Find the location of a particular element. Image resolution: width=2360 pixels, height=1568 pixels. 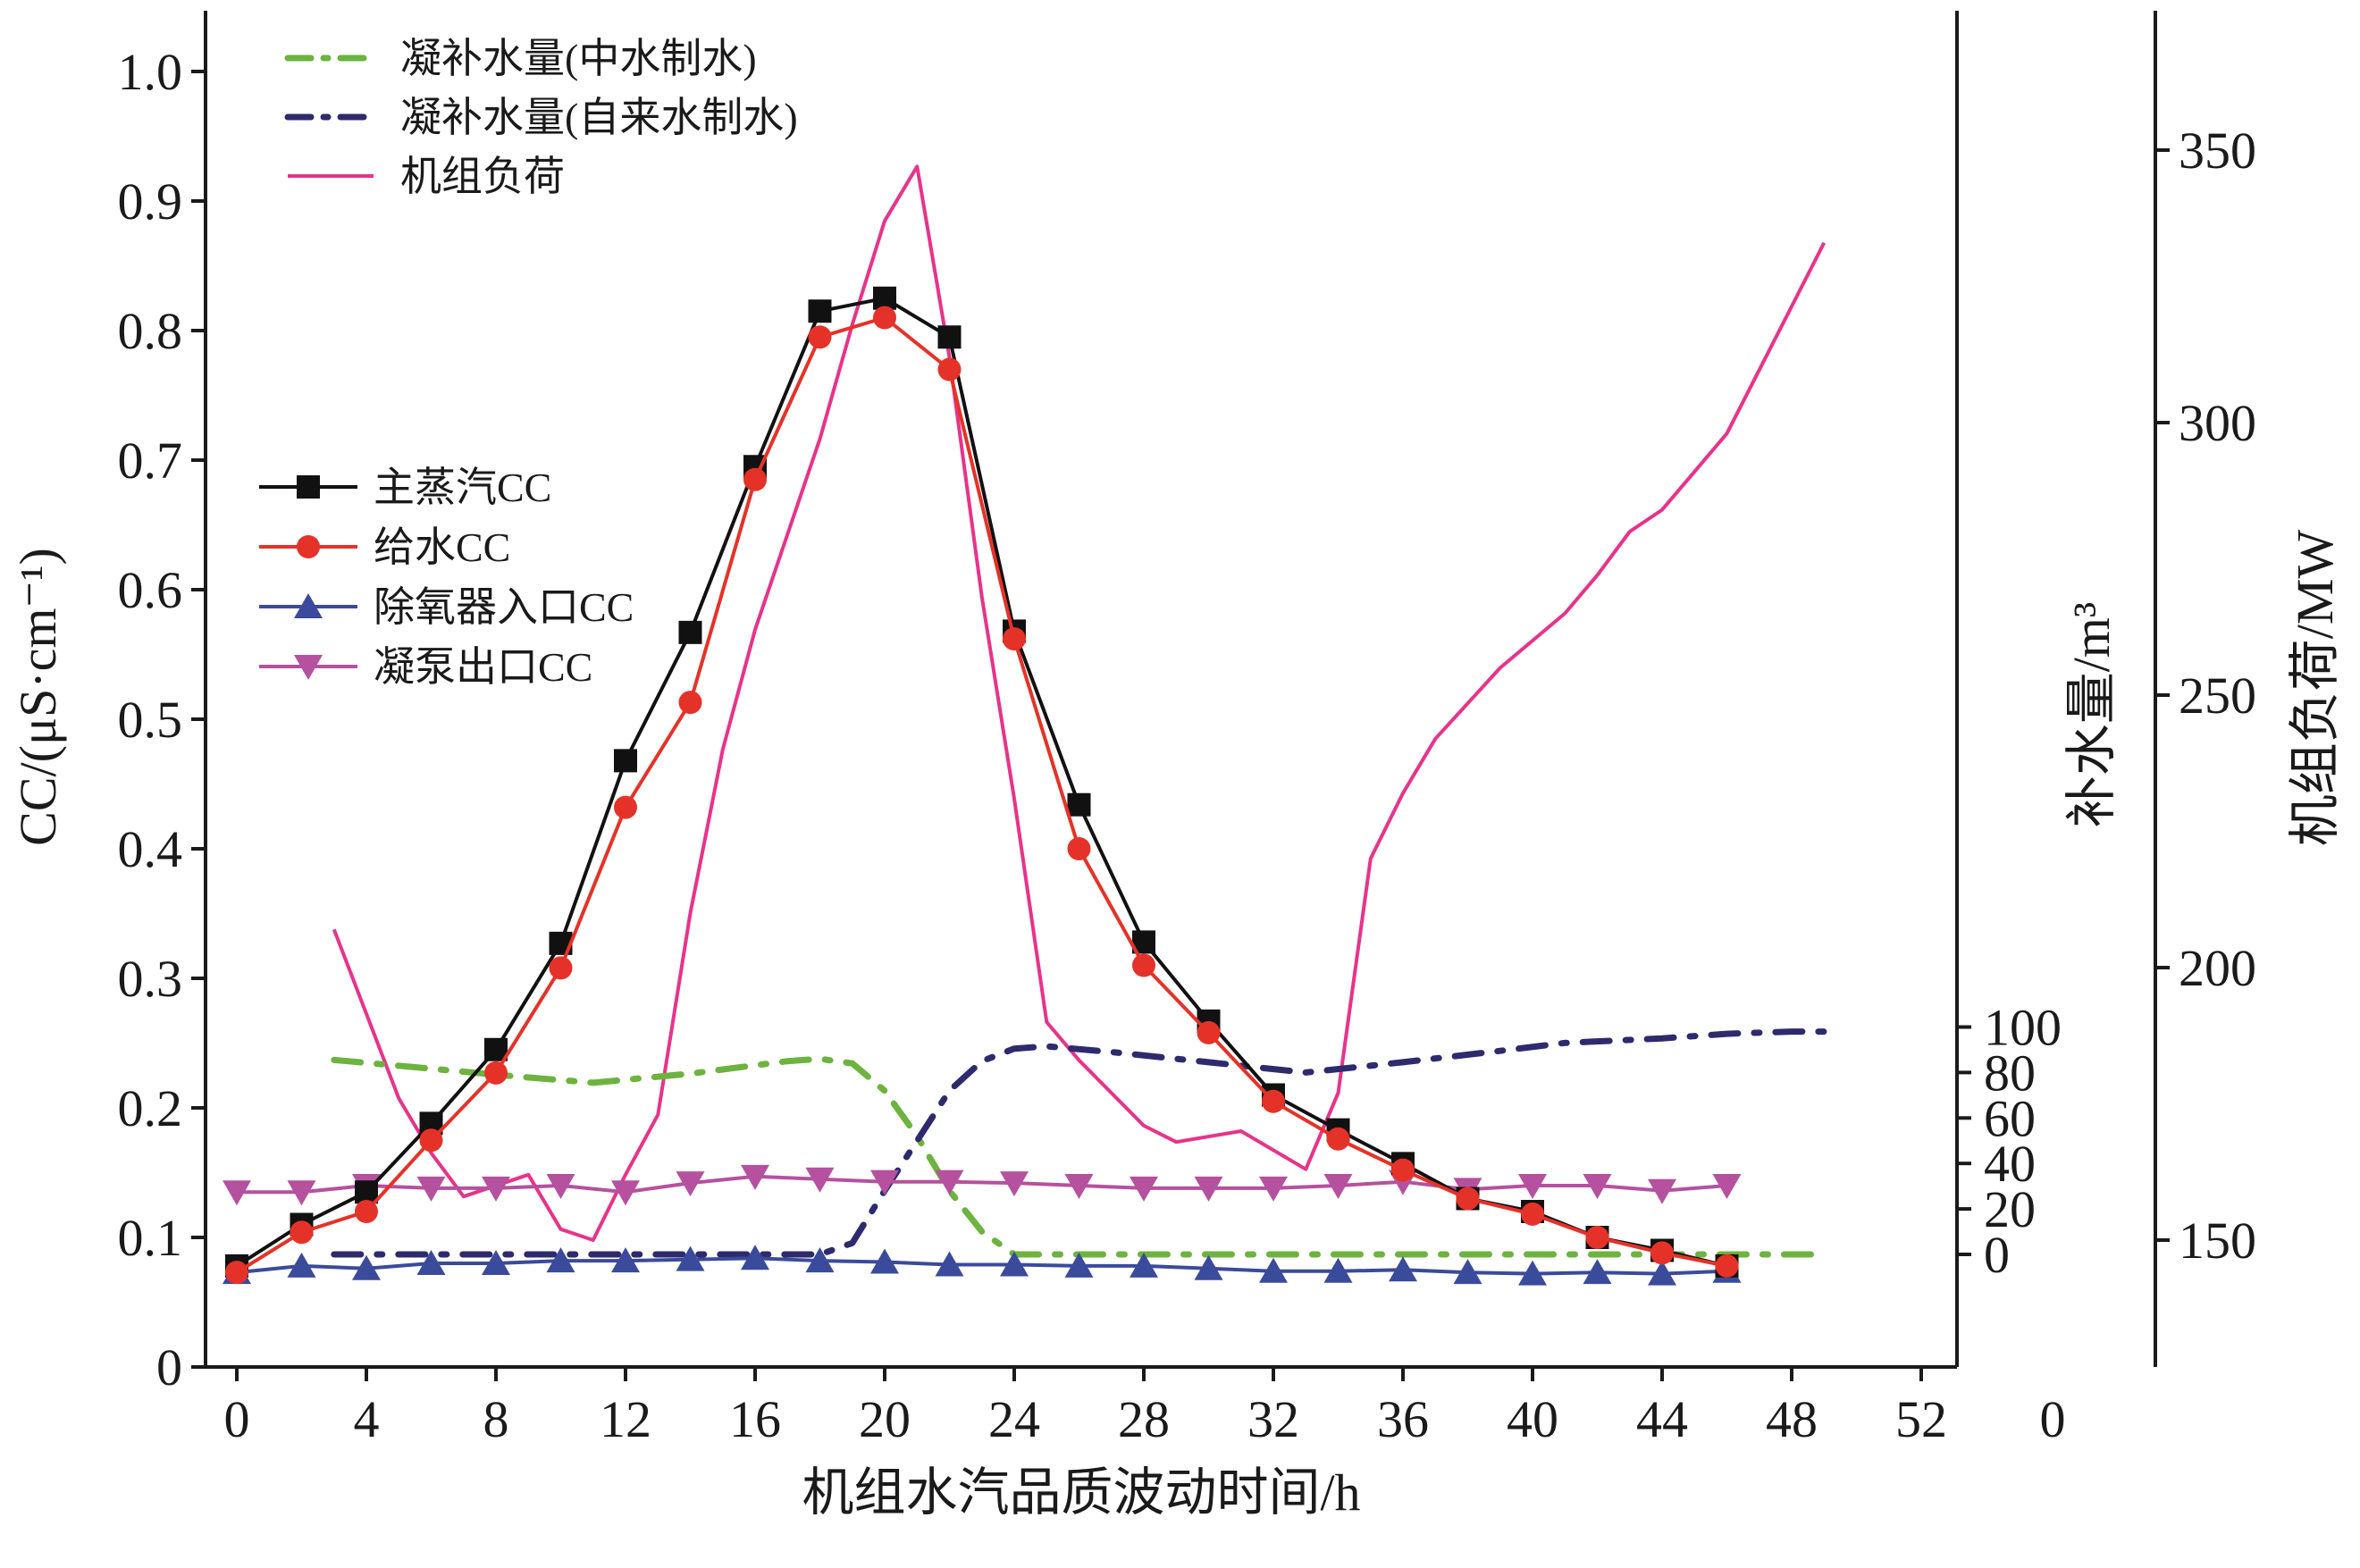

y2-tick-label: 60 is located at coordinates (2010, 1118).